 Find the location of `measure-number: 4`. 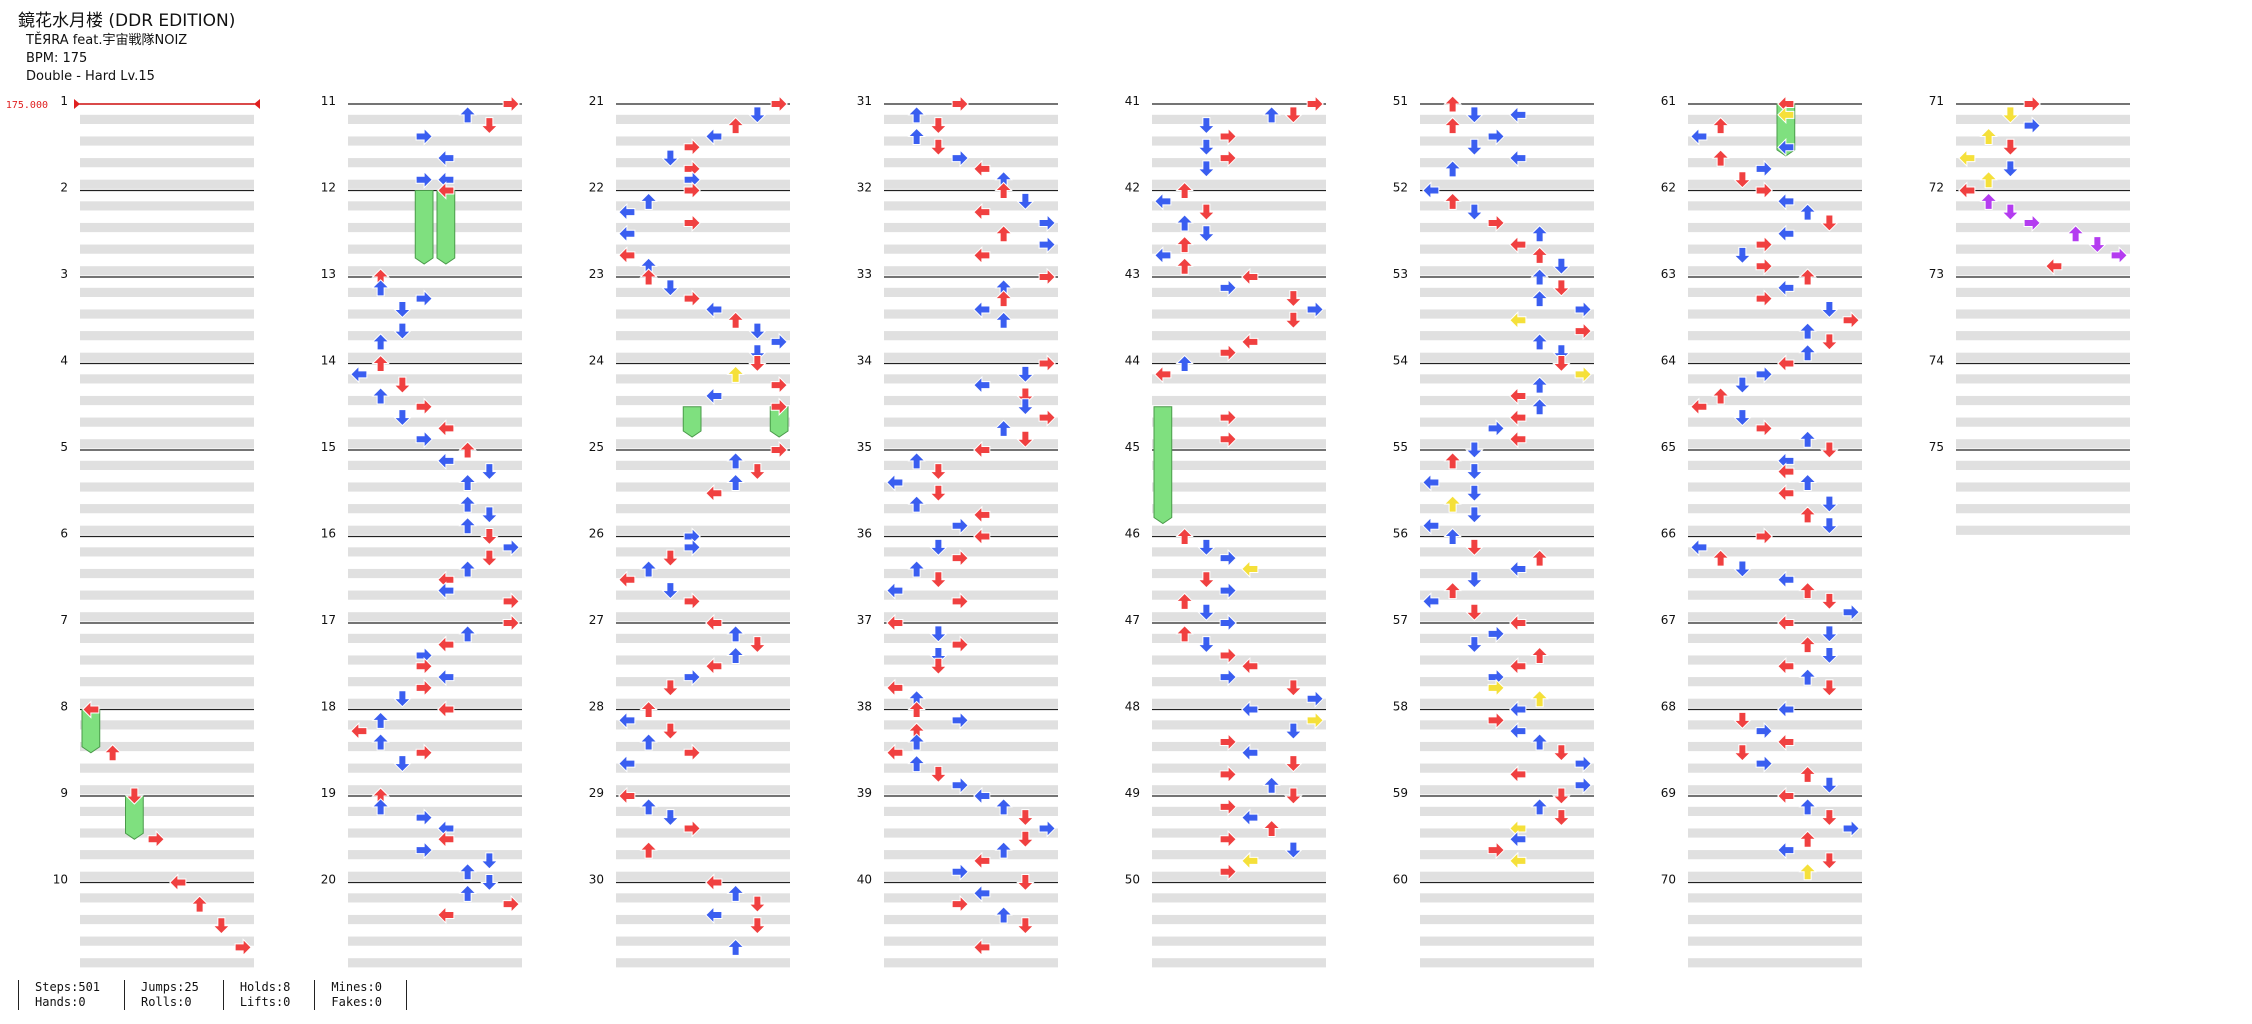

measure-number: 4 is located at coordinates (64, 361).